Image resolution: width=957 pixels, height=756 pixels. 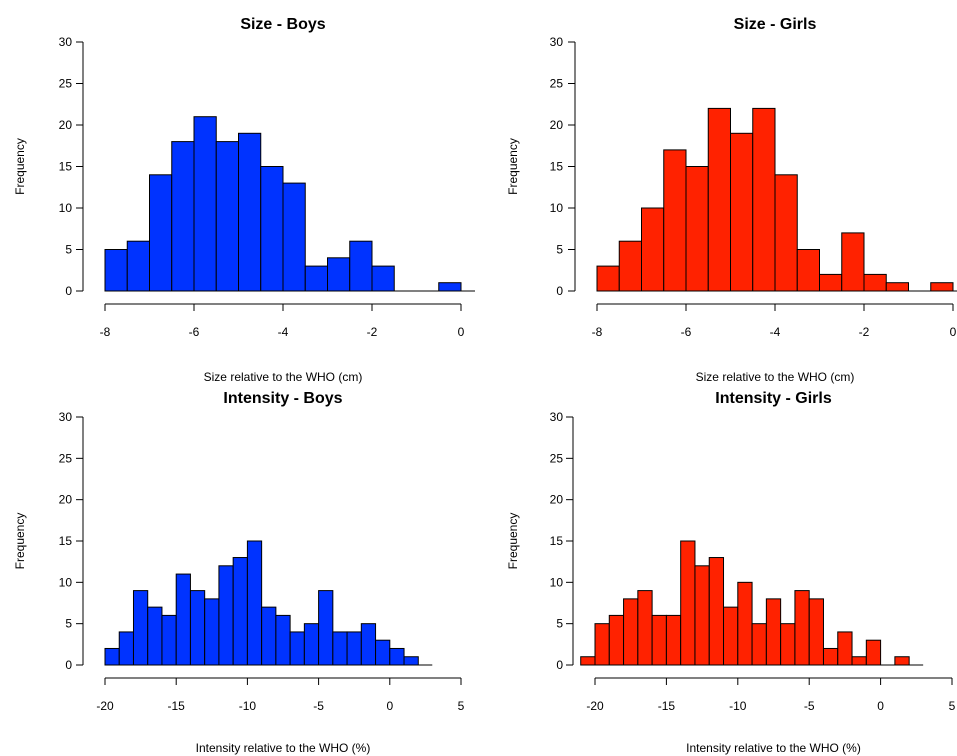 I want to click on x-tick-label: -15, so click(x=667, y=706).